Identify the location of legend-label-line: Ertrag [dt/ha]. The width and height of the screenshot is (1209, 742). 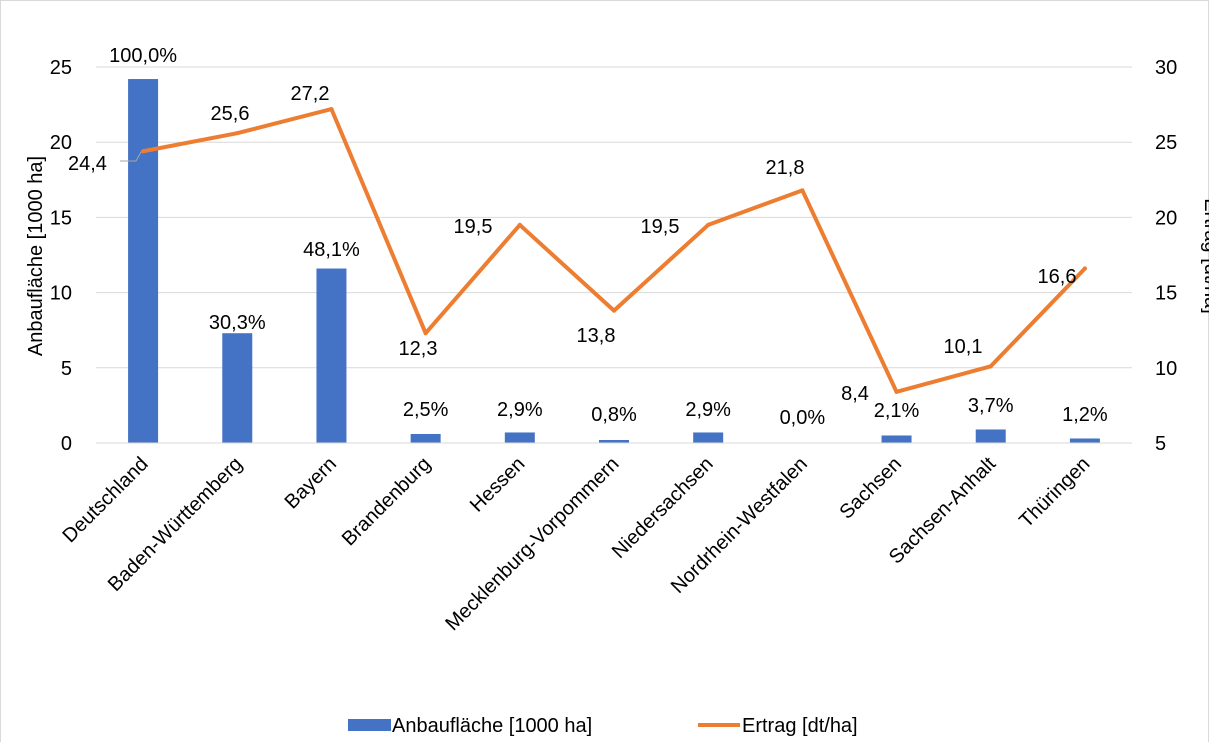
(800, 726).